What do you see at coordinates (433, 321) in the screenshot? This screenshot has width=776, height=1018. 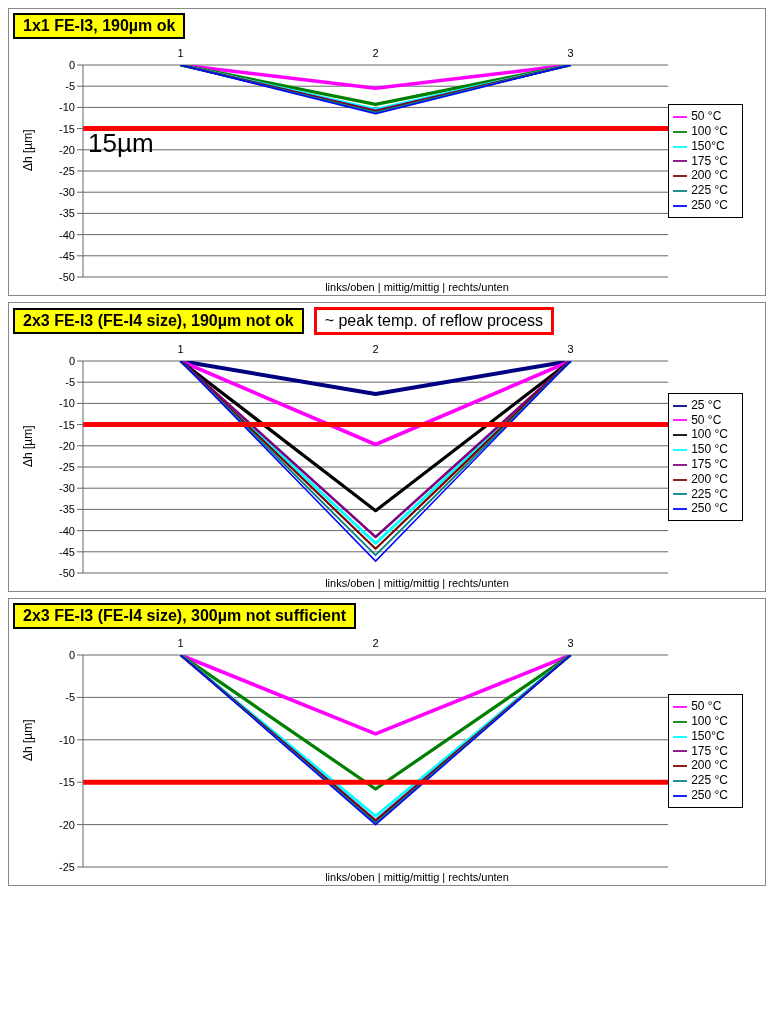 I see `text: ~ peak temp. of reflow process` at bounding box center [433, 321].